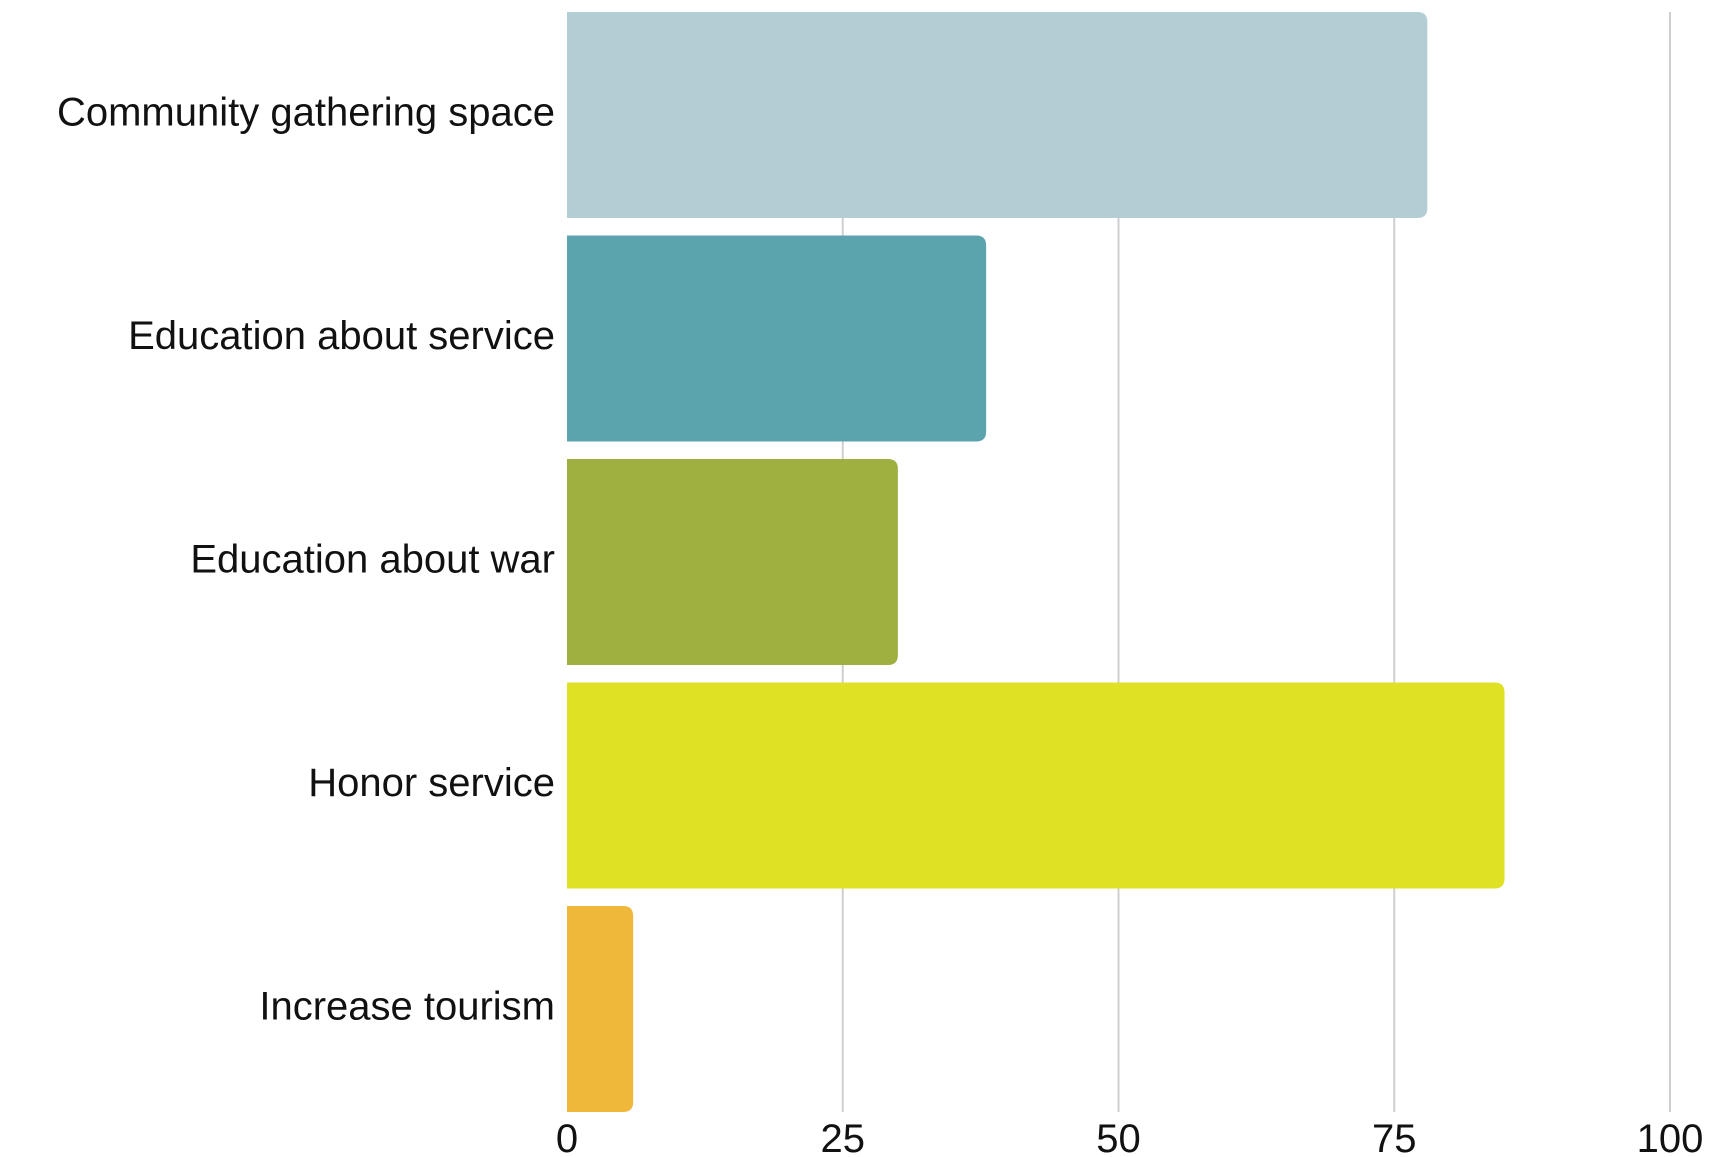 This screenshot has width=1724, height=1157. Describe the element at coordinates (843, 1137) in the screenshot. I see `x-tick-label-25: 25` at that location.